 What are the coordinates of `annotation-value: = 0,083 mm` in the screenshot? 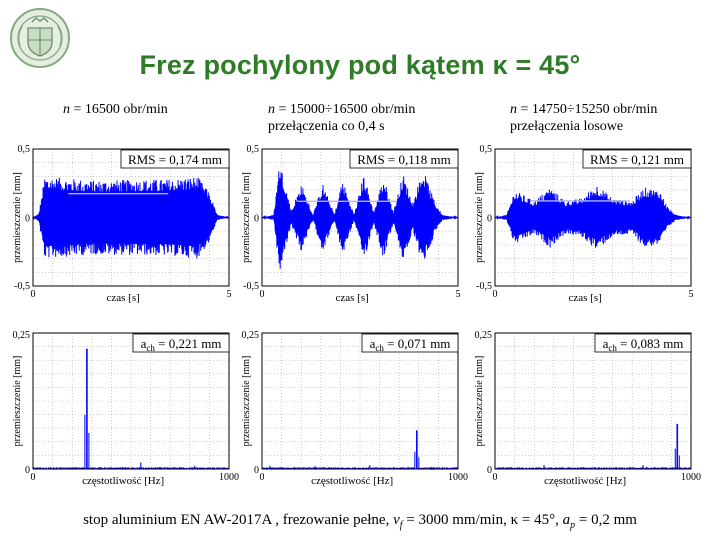 It's located at (650, 343).